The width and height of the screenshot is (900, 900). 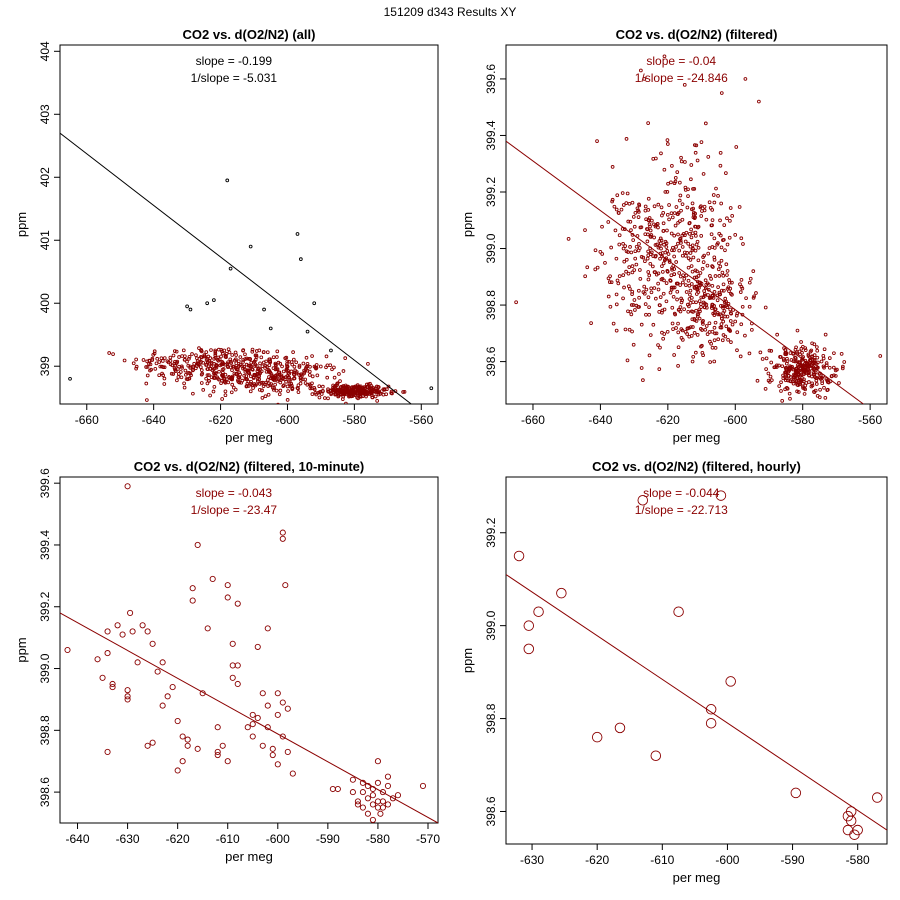 What do you see at coordinates (491, 532) in the screenshot?
I see `y-tick-label: 399.2` at bounding box center [491, 532].